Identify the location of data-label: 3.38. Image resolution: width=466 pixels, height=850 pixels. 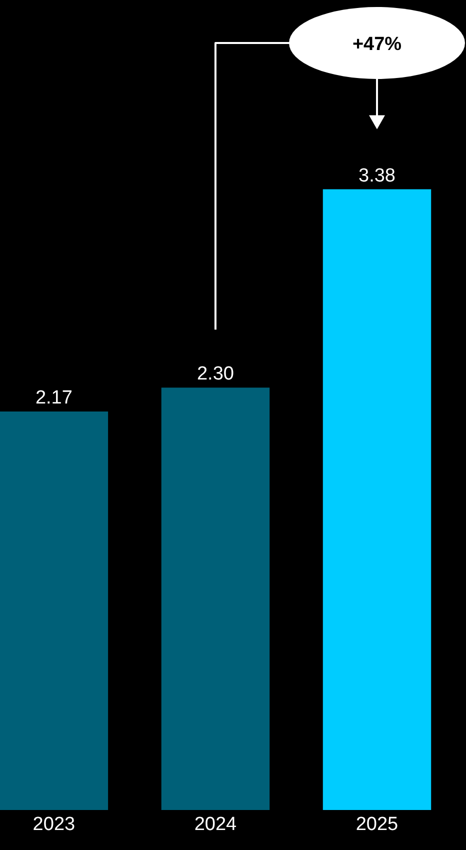
(377, 175).